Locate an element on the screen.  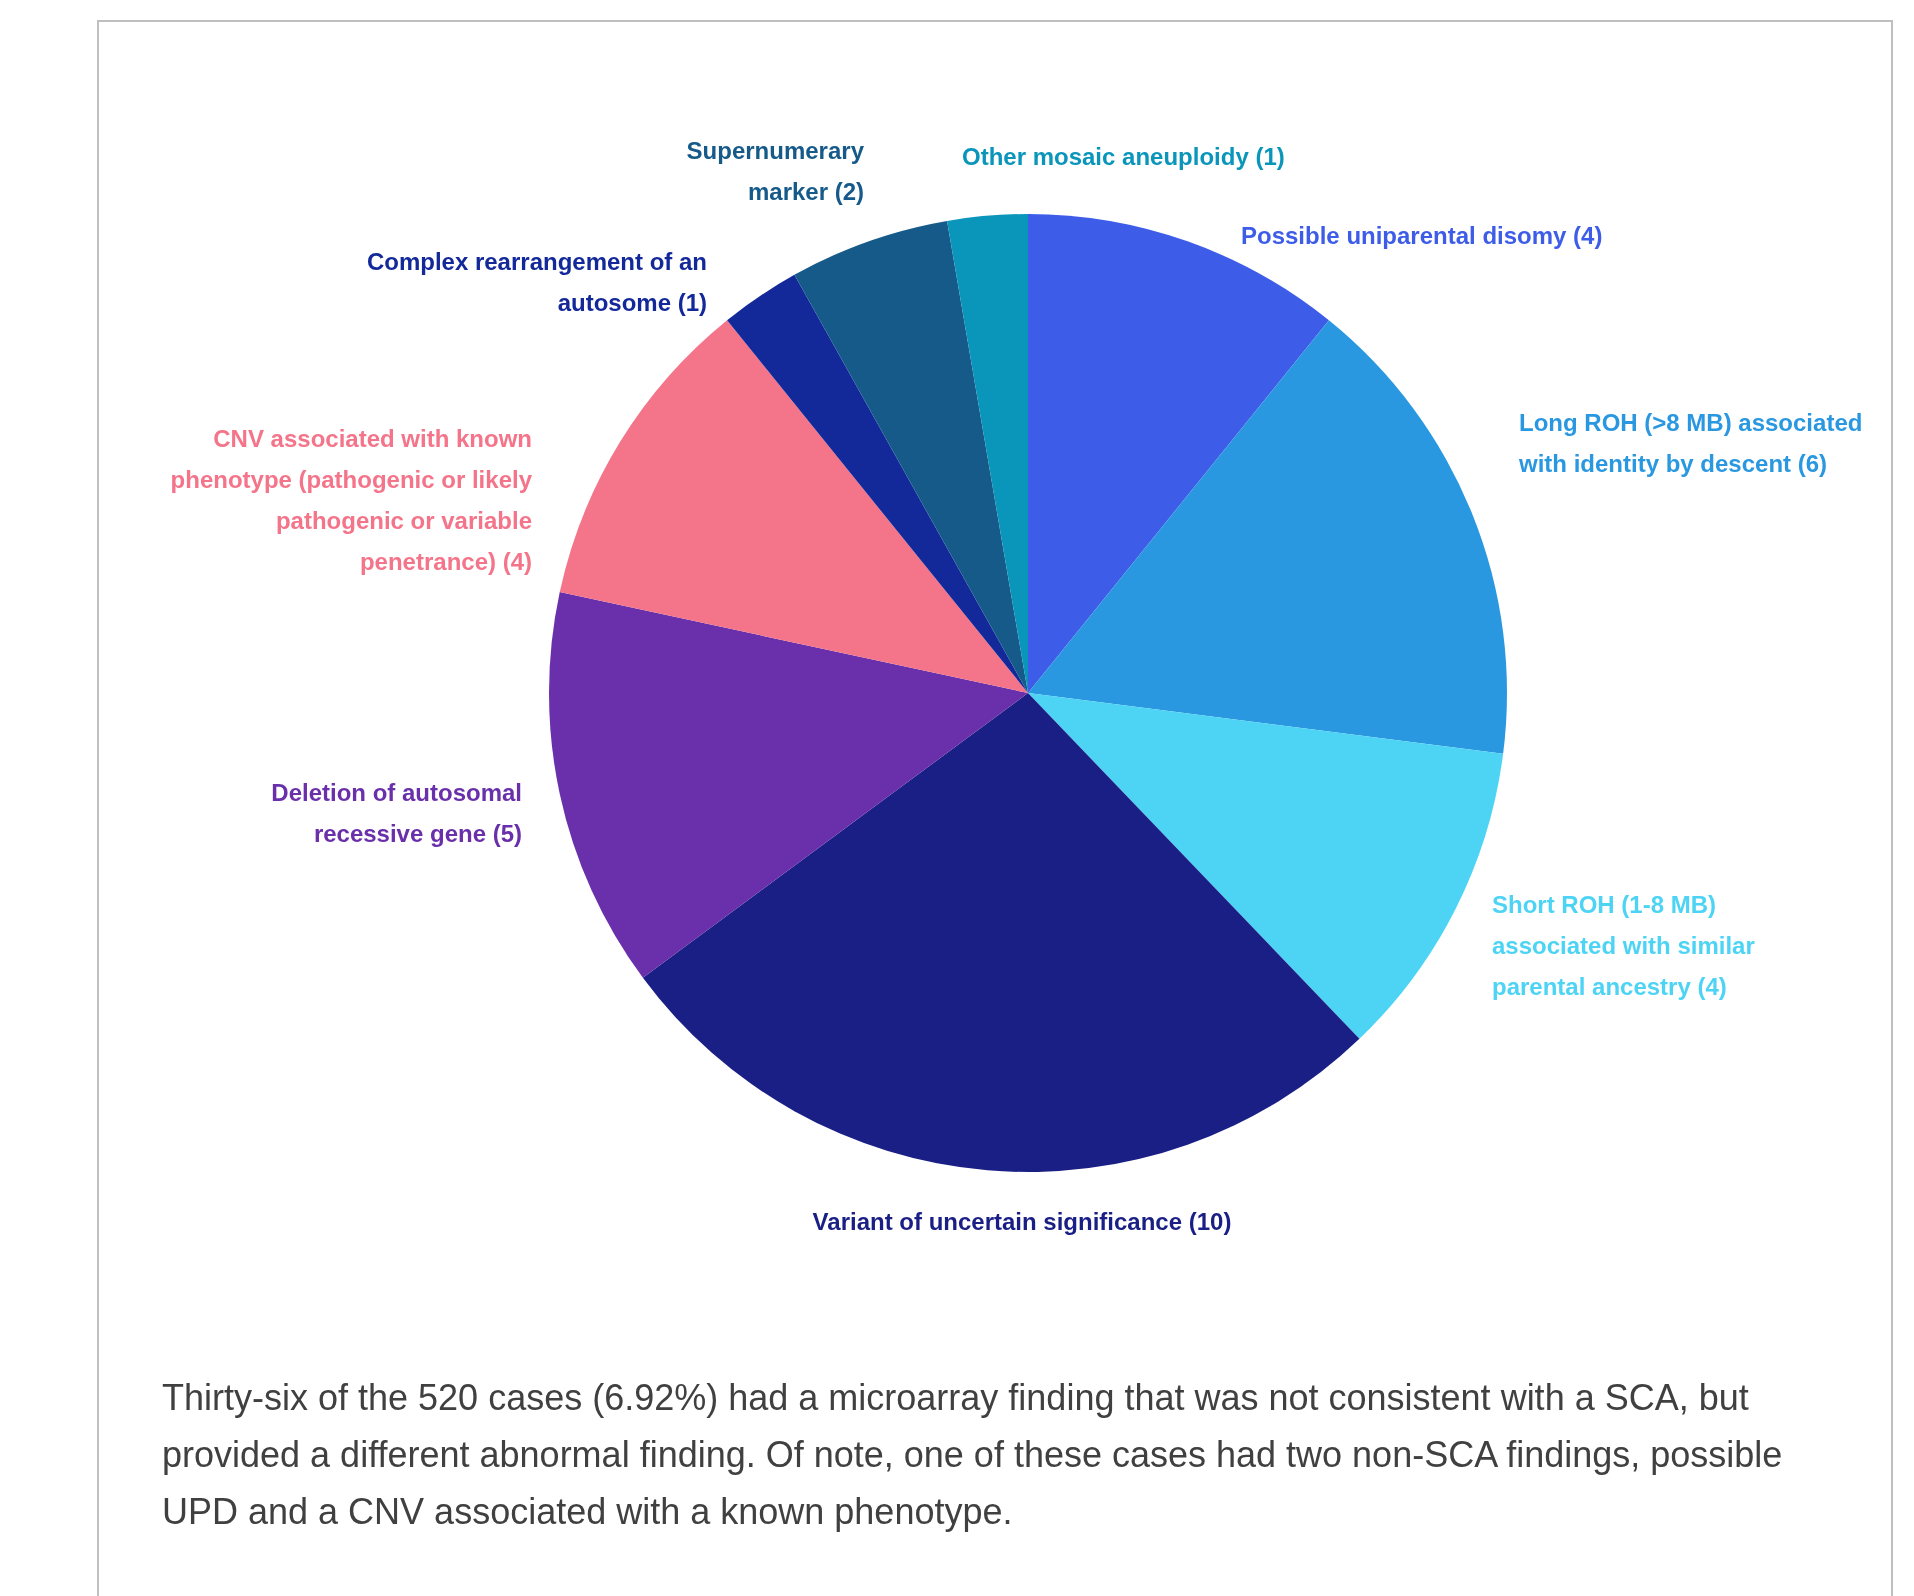
slice-label: Possible uniparental disomy (4) is located at coordinates (1422, 235).